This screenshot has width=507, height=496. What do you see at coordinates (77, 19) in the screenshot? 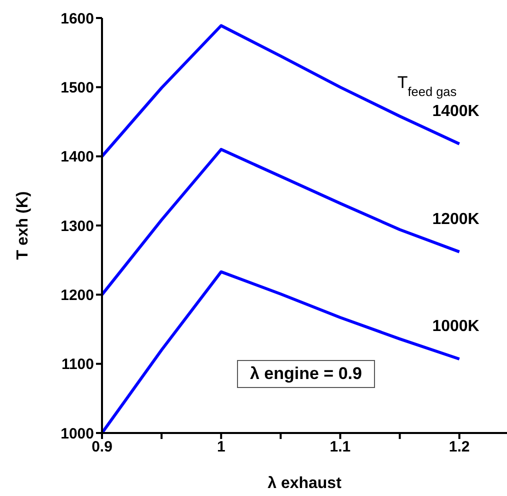
I see `y-tick-label: 1600` at bounding box center [77, 19].